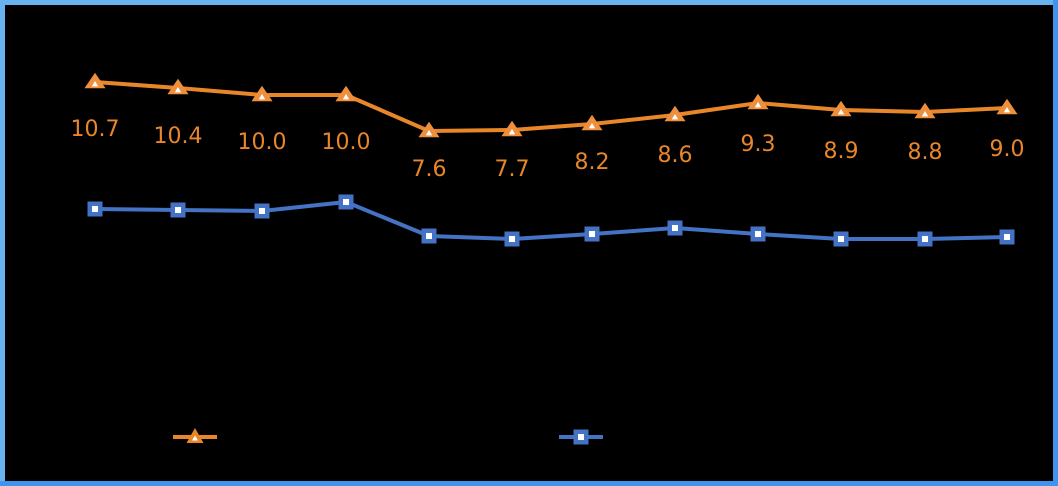  What do you see at coordinates (1055, 243) in the screenshot?
I see `chart-border-right` at bounding box center [1055, 243].